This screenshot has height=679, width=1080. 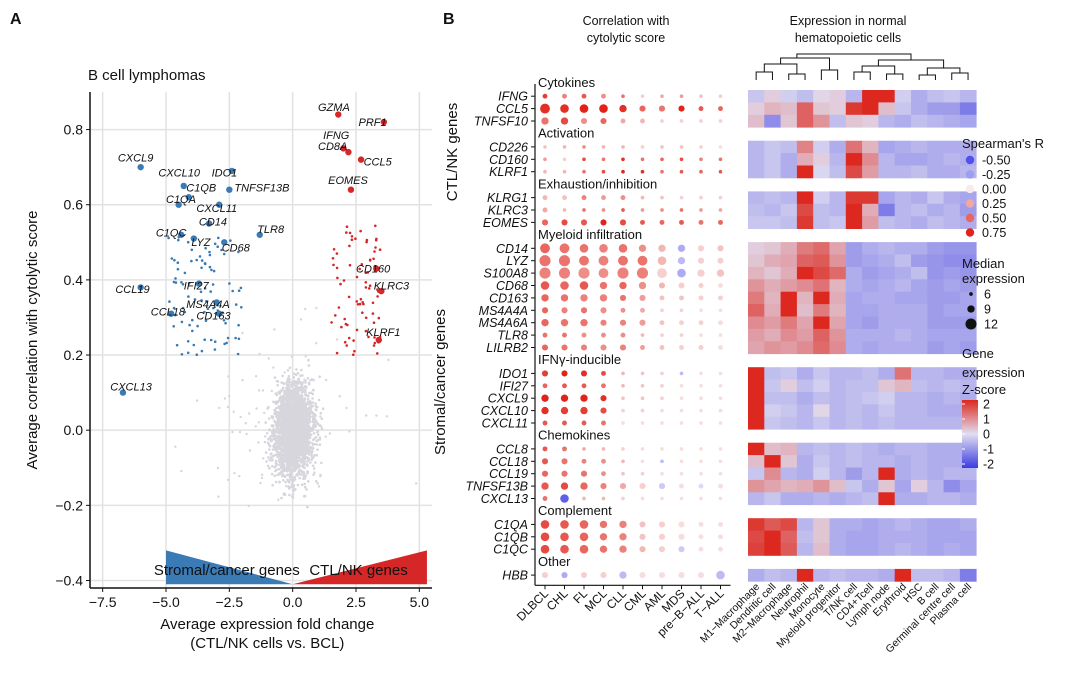 What do you see at coordinates (348, 152) in the screenshot?
I see `gene-point-cd8a` at bounding box center [348, 152].